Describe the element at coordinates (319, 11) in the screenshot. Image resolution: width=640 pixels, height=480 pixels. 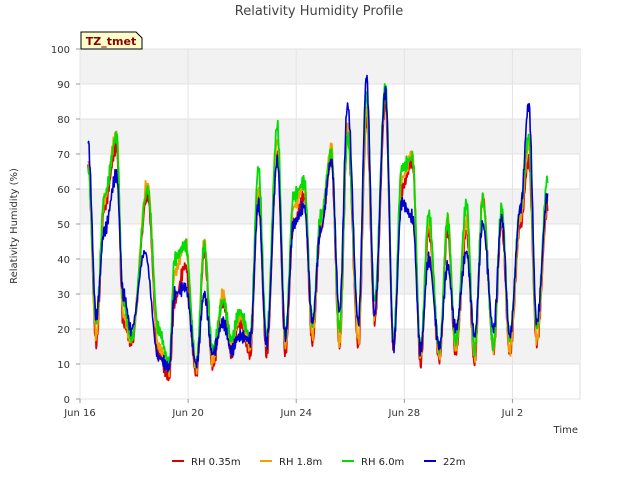
I see `chart-title: Relativity Humidity Profile` at that location.